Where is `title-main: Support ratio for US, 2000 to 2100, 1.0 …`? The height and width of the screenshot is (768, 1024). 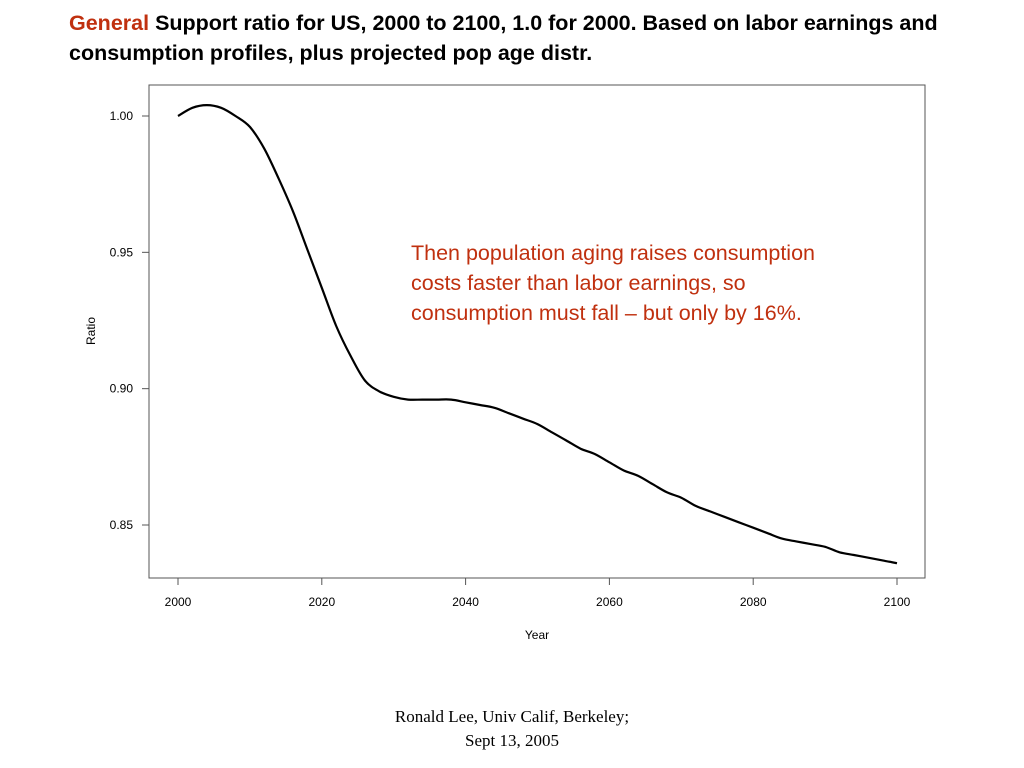
title-main: Support ratio for US, 2000 to 2100, 1.0 … is located at coordinates (503, 38).